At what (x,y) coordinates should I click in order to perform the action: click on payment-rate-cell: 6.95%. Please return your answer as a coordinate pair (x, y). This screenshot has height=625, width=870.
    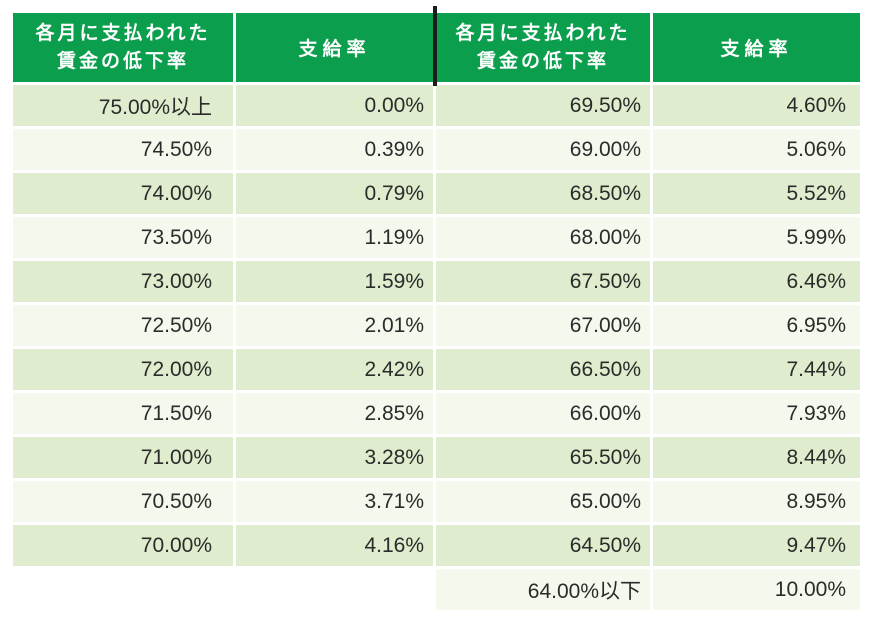
    Looking at the image, I should click on (756, 325).